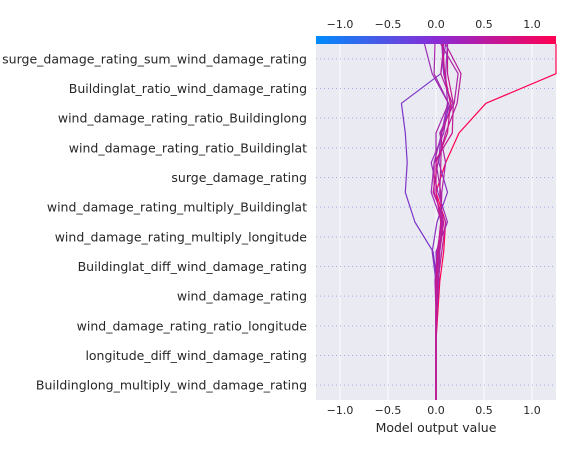 The image size is (576, 453). What do you see at coordinates (181, 236) in the screenshot?
I see `feature-label: wind_damage_rating_multiply_longitude` at bounding box center [181, 236].